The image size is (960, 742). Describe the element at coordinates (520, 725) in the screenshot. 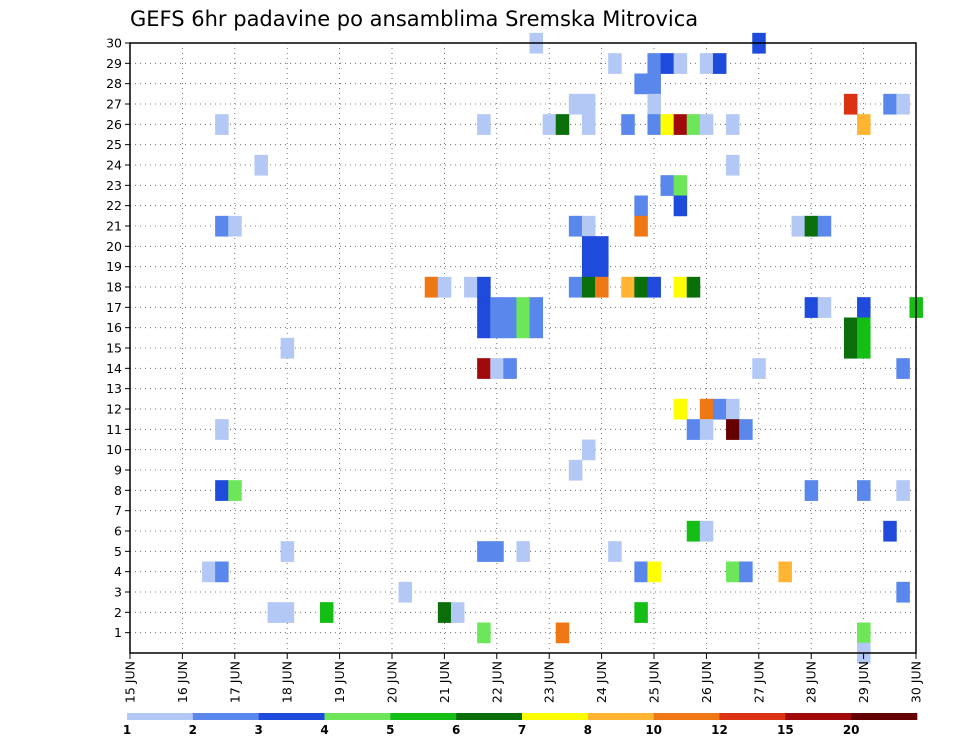

I see `color-legend: 1 2 3 4 5 6 7 8 10 12 15 20` at that location.